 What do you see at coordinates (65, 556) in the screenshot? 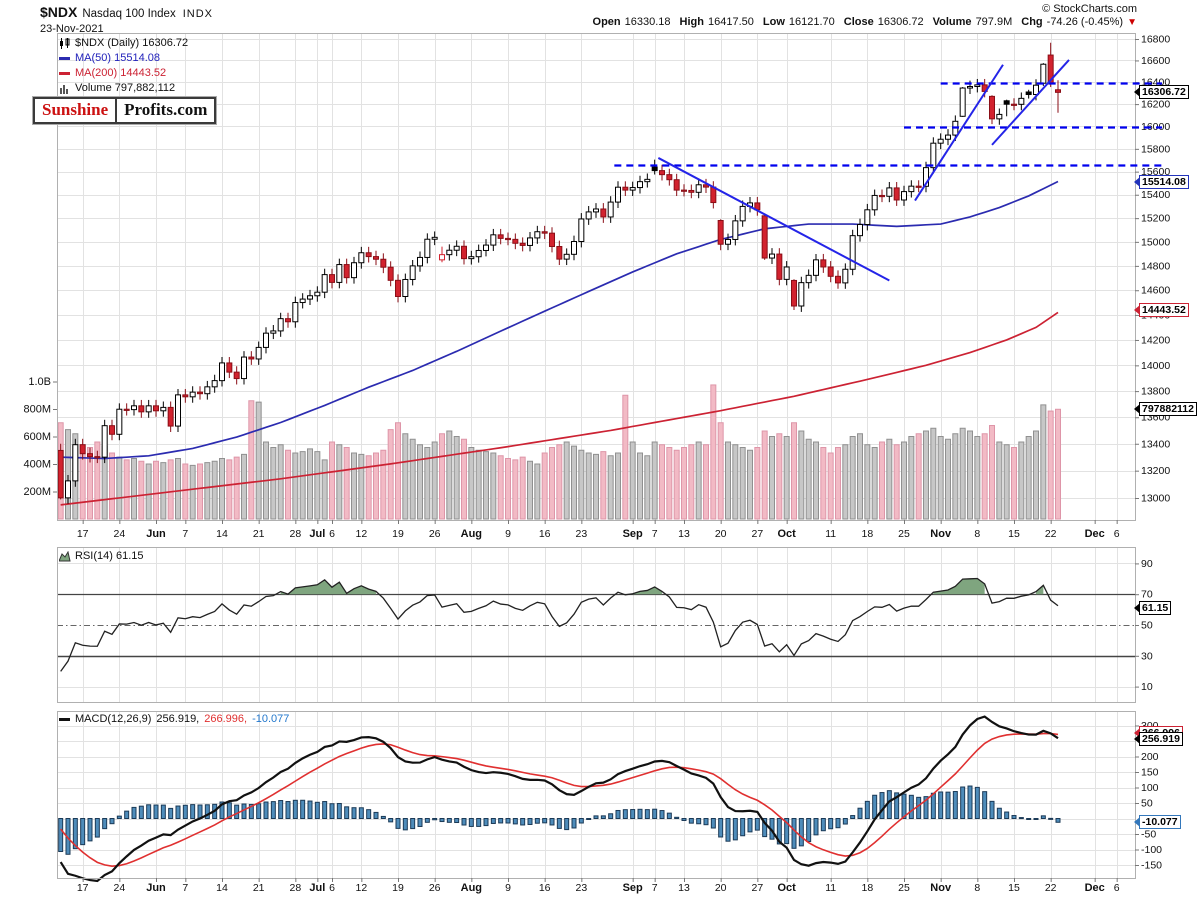
I see `rsi-area-icon` at bounding box center [65, 556].